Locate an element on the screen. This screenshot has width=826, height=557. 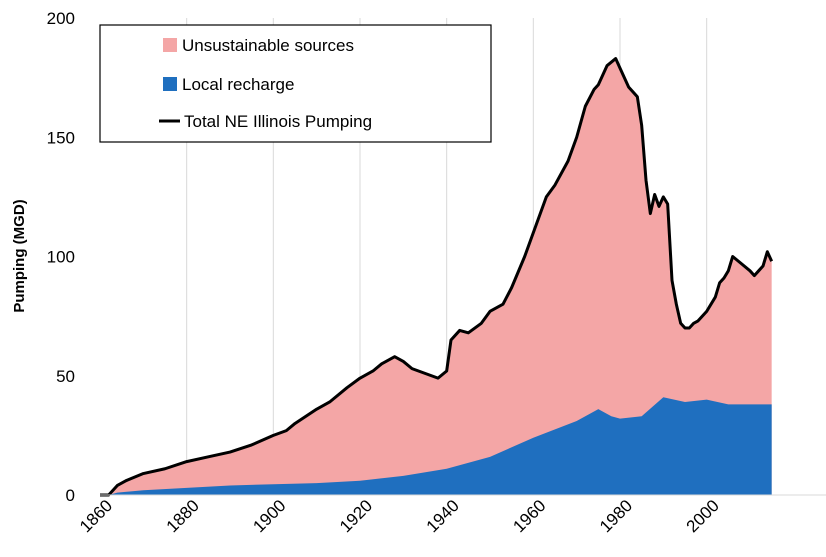
x-tick-label: 1920 is located at coordinates (356, 516).